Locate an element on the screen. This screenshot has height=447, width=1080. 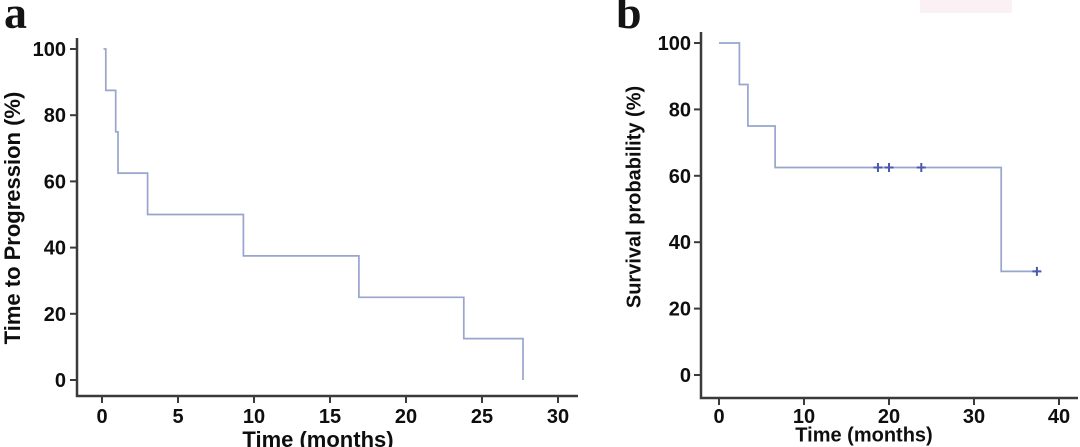
x-tick-label: 40 is located at coordinates (1059, 417).